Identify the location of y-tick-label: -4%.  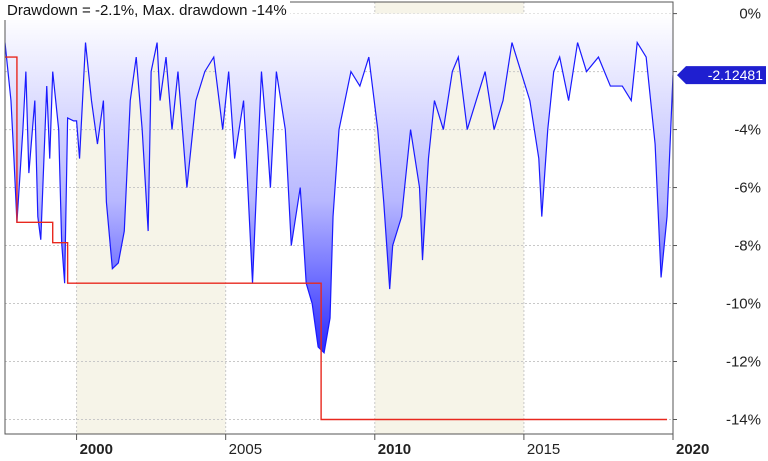
(747, 130).